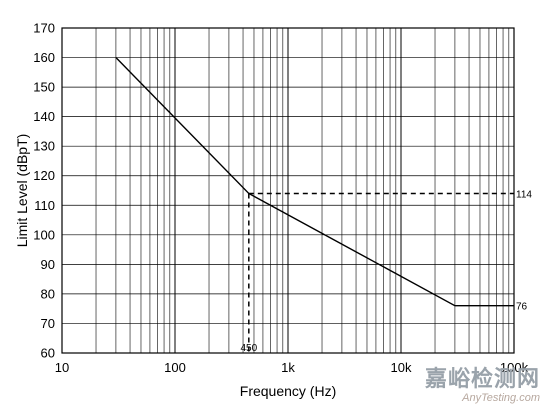 The image size is (550, 410). What do you see at coordinates (44, 175) in the screenshot?
I see `y-tick-label: 120` at bounding box center [44, 175].